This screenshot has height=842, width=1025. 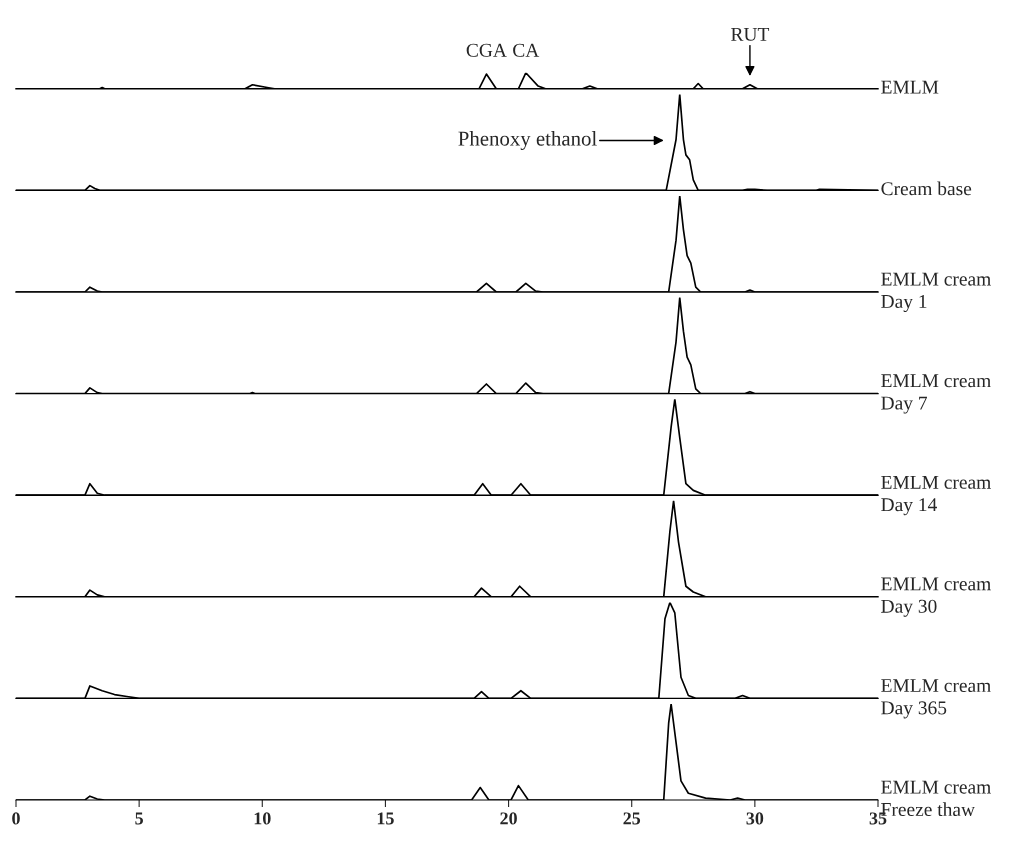 What do you see at coordinates (750, 34) in the screenshot?
I see `text: RUT` at bounding box center [750, 34].